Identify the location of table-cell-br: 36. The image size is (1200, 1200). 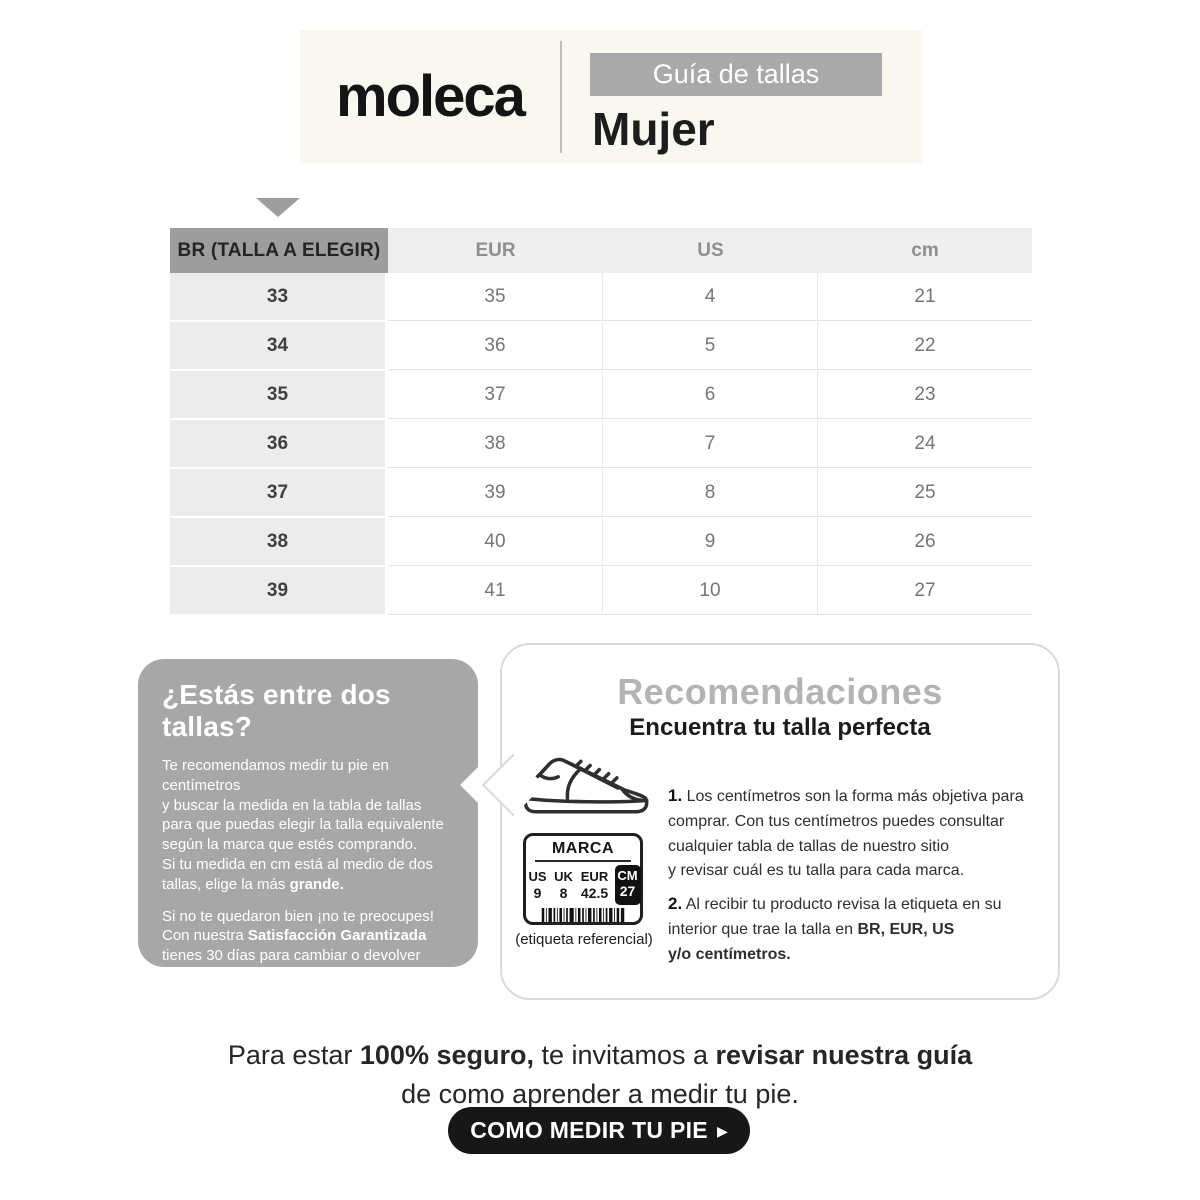
(279, 444).